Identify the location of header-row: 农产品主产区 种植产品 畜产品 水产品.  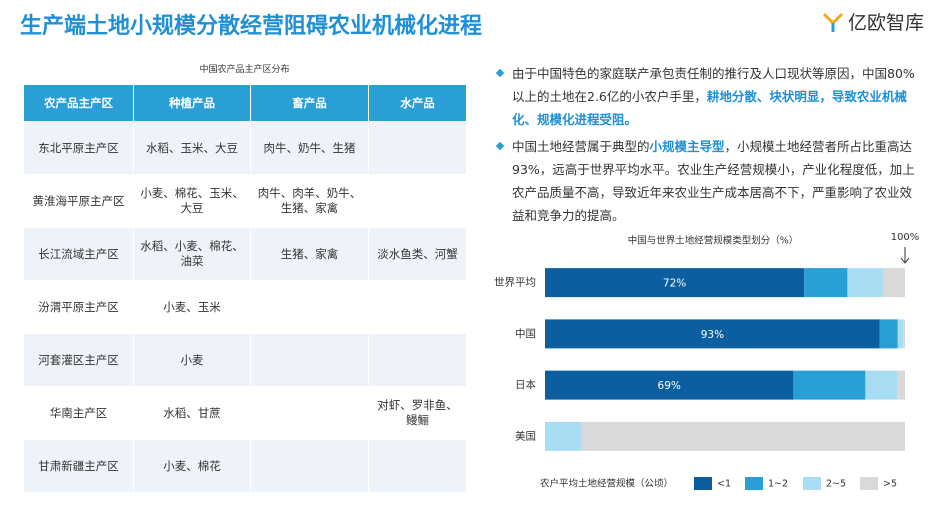
(245, 103).